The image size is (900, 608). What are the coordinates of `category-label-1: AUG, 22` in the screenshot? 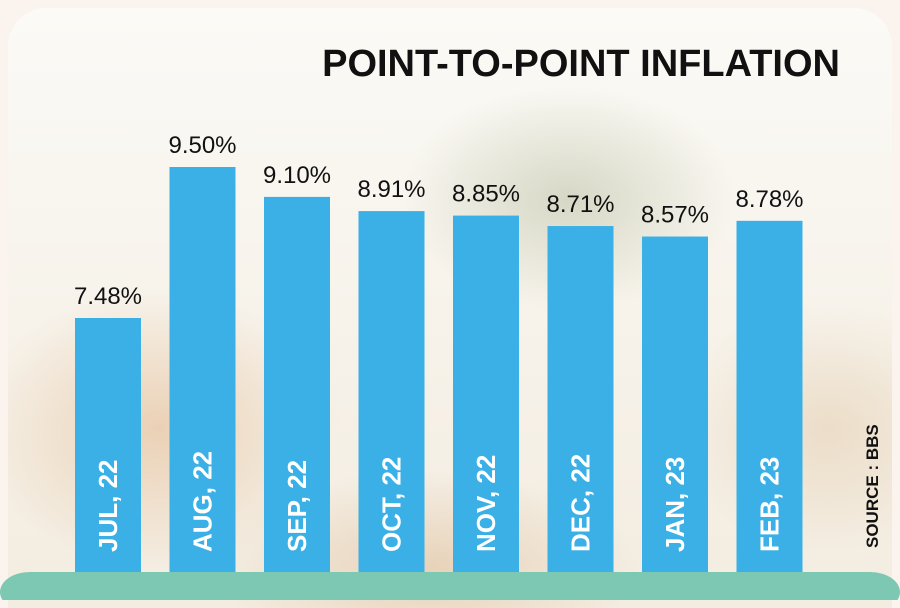 It's located at (203, 501).